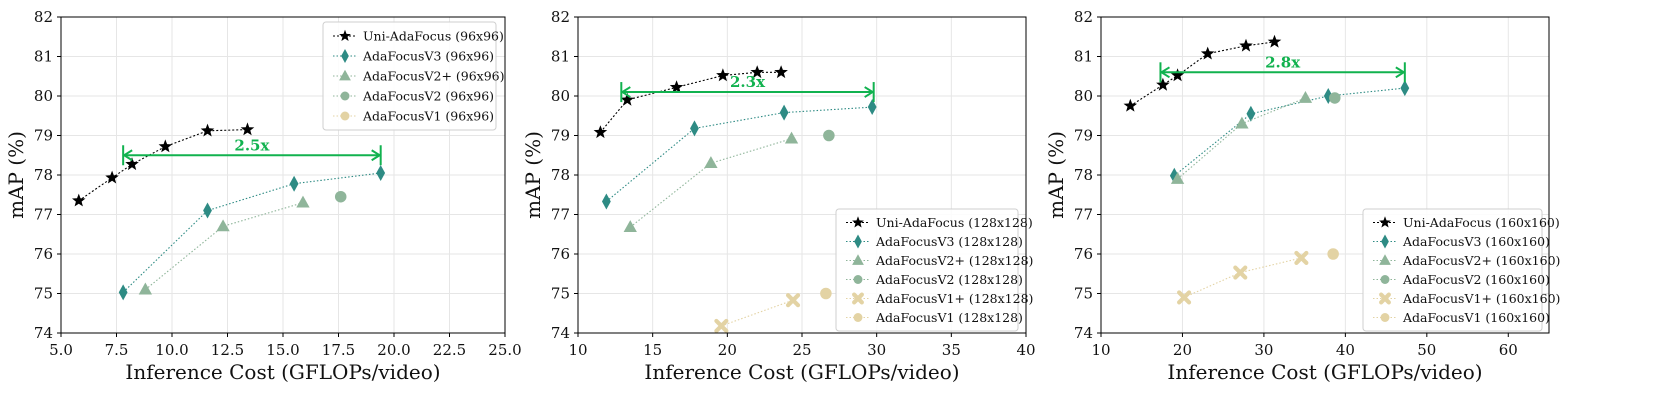  Describe the element at coordinates (748, 82) in the screenshot. I see `speedup-label: 2.3x` at that location.